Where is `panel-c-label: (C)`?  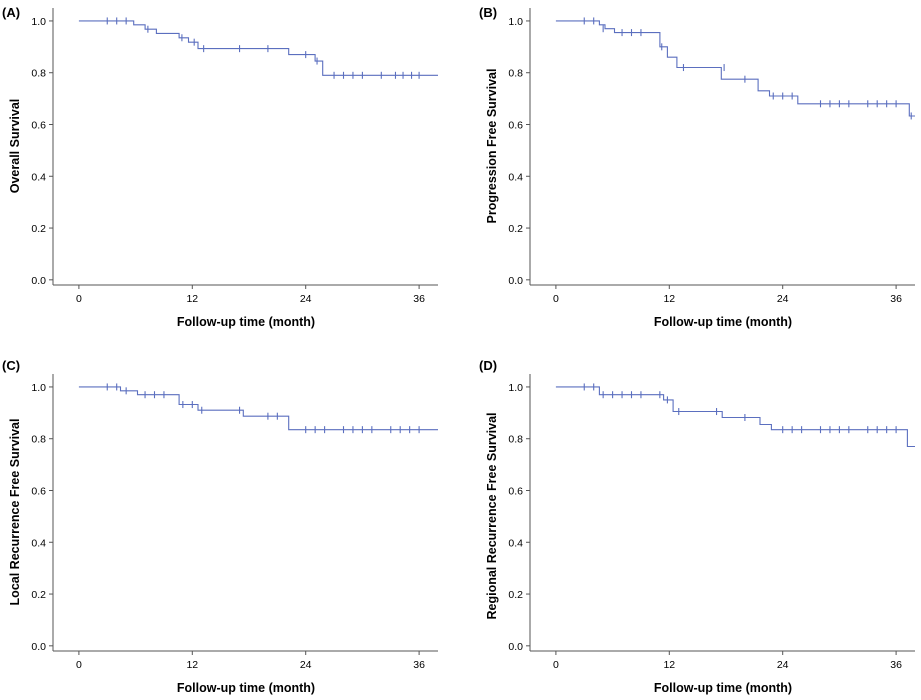
panel-c-label: (C) is located at coordinates (11, 365).